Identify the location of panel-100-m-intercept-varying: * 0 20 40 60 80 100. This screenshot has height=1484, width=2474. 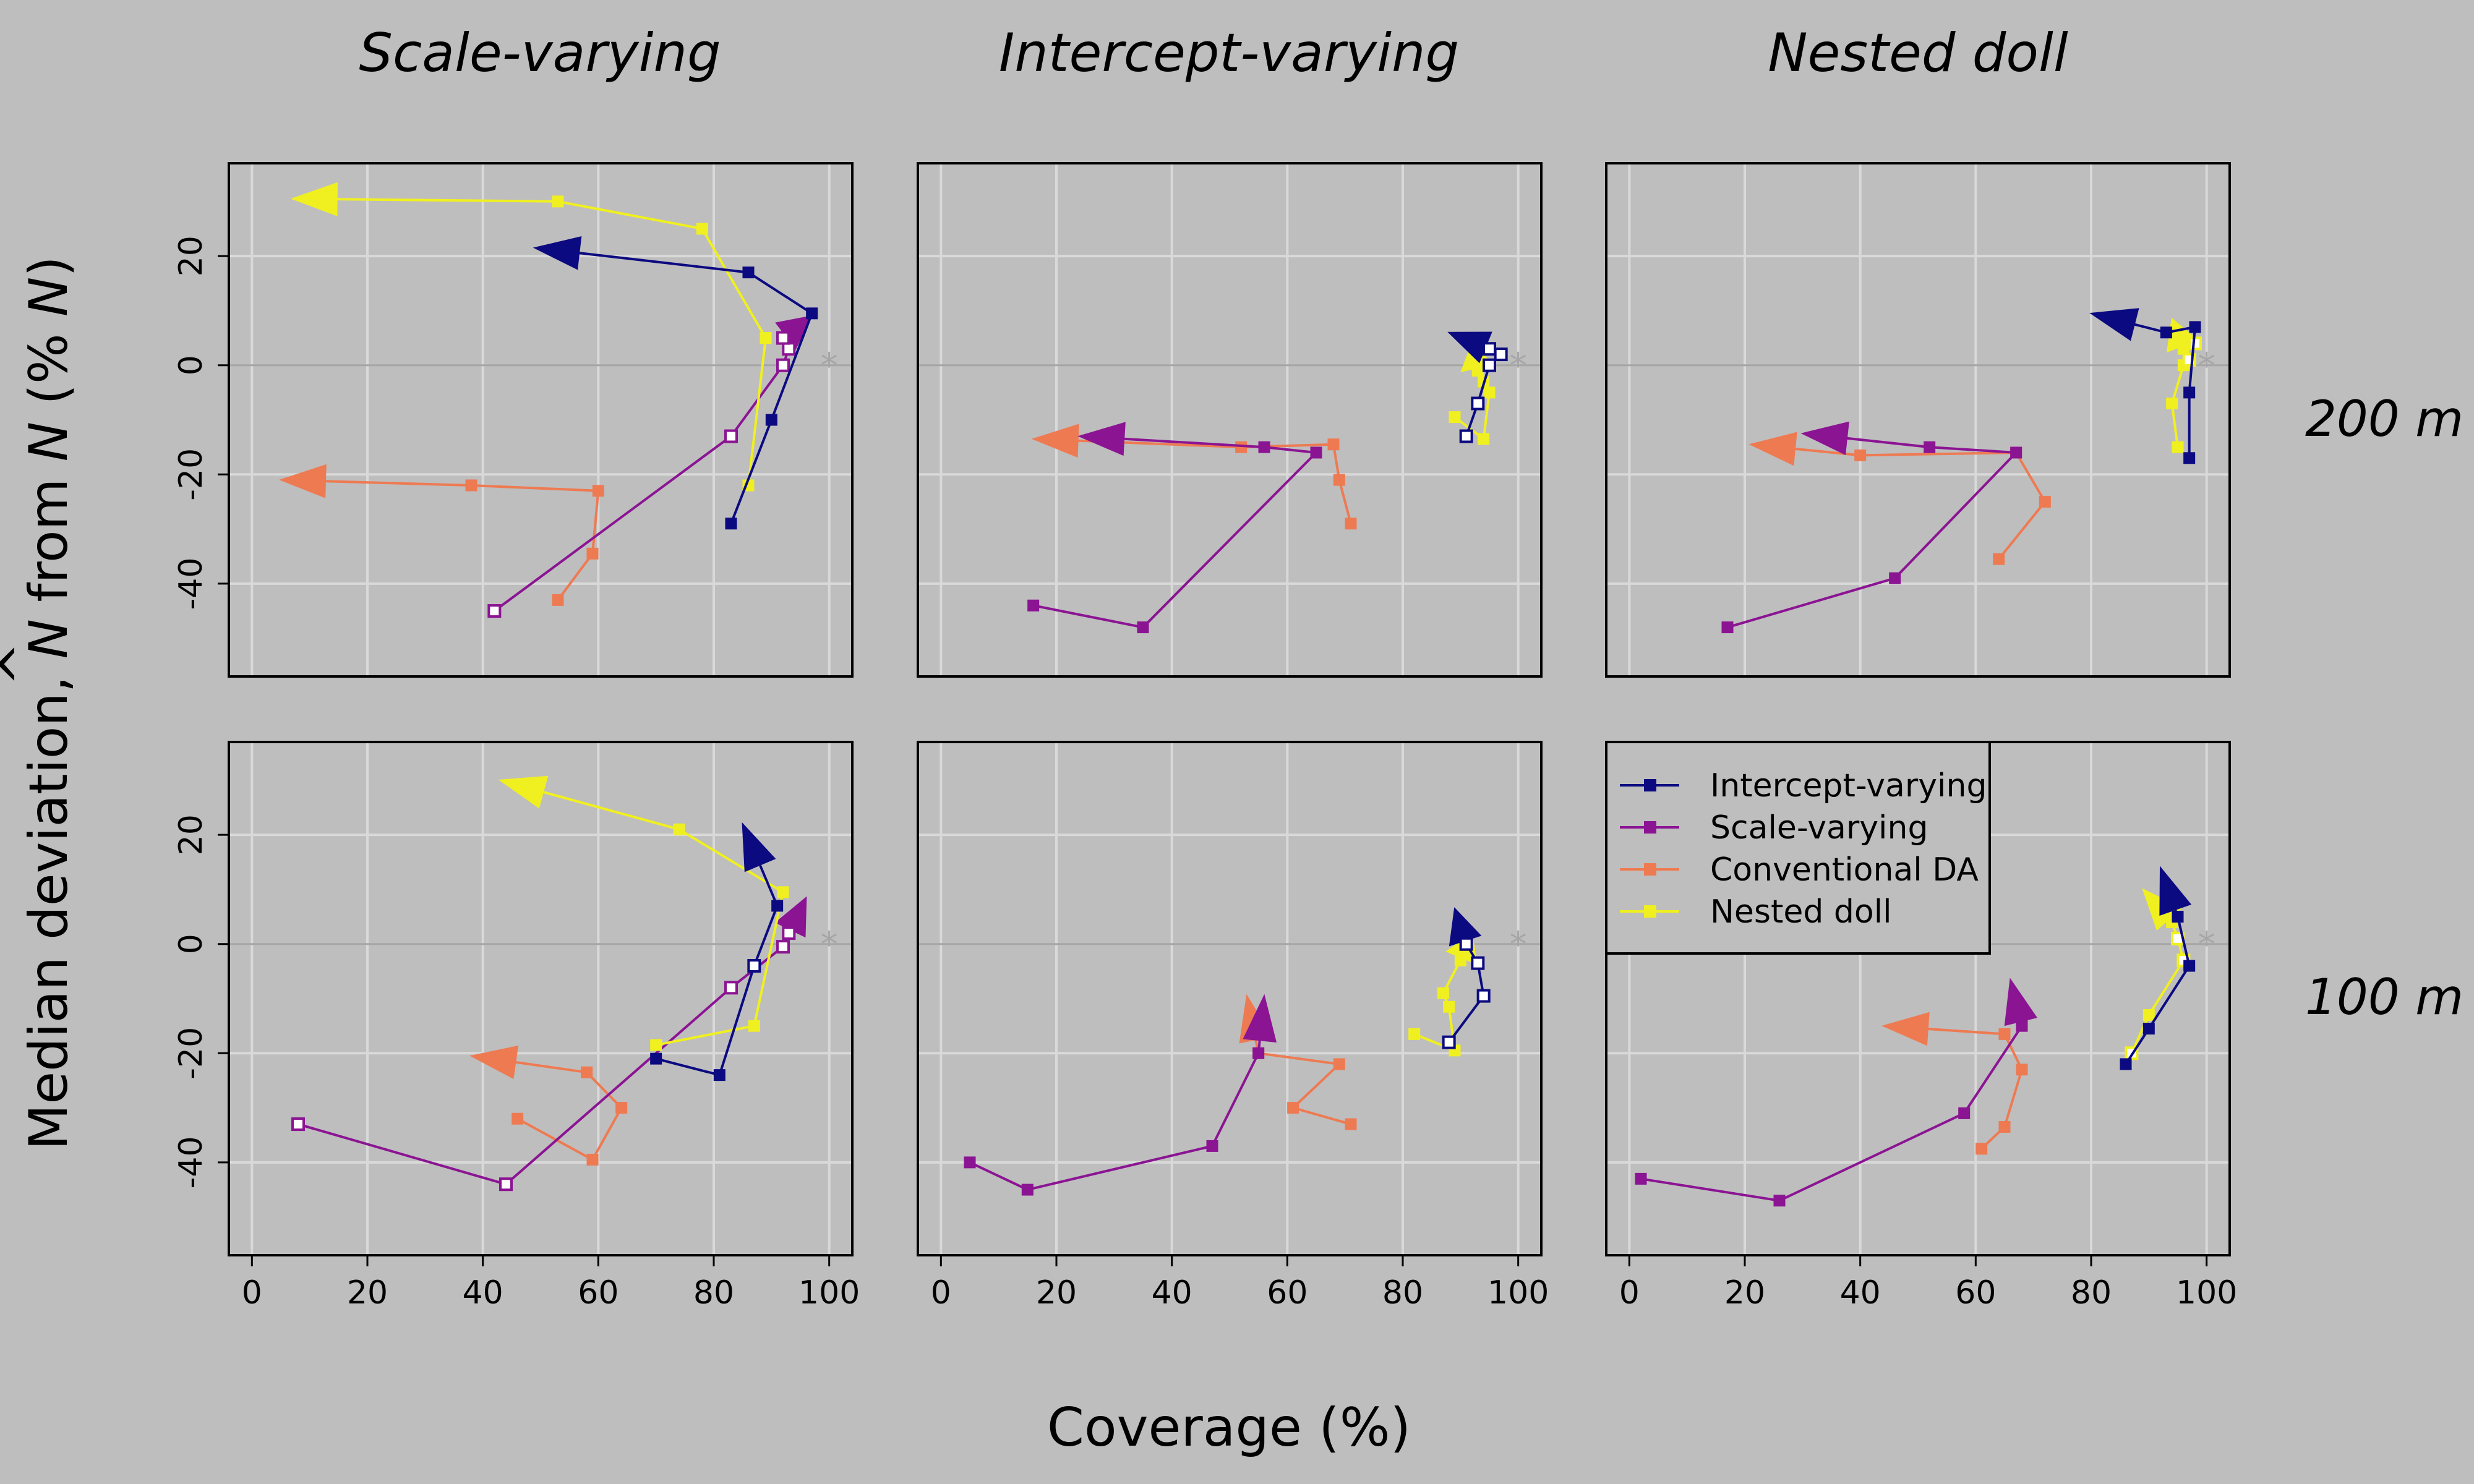
(1233, 1026).